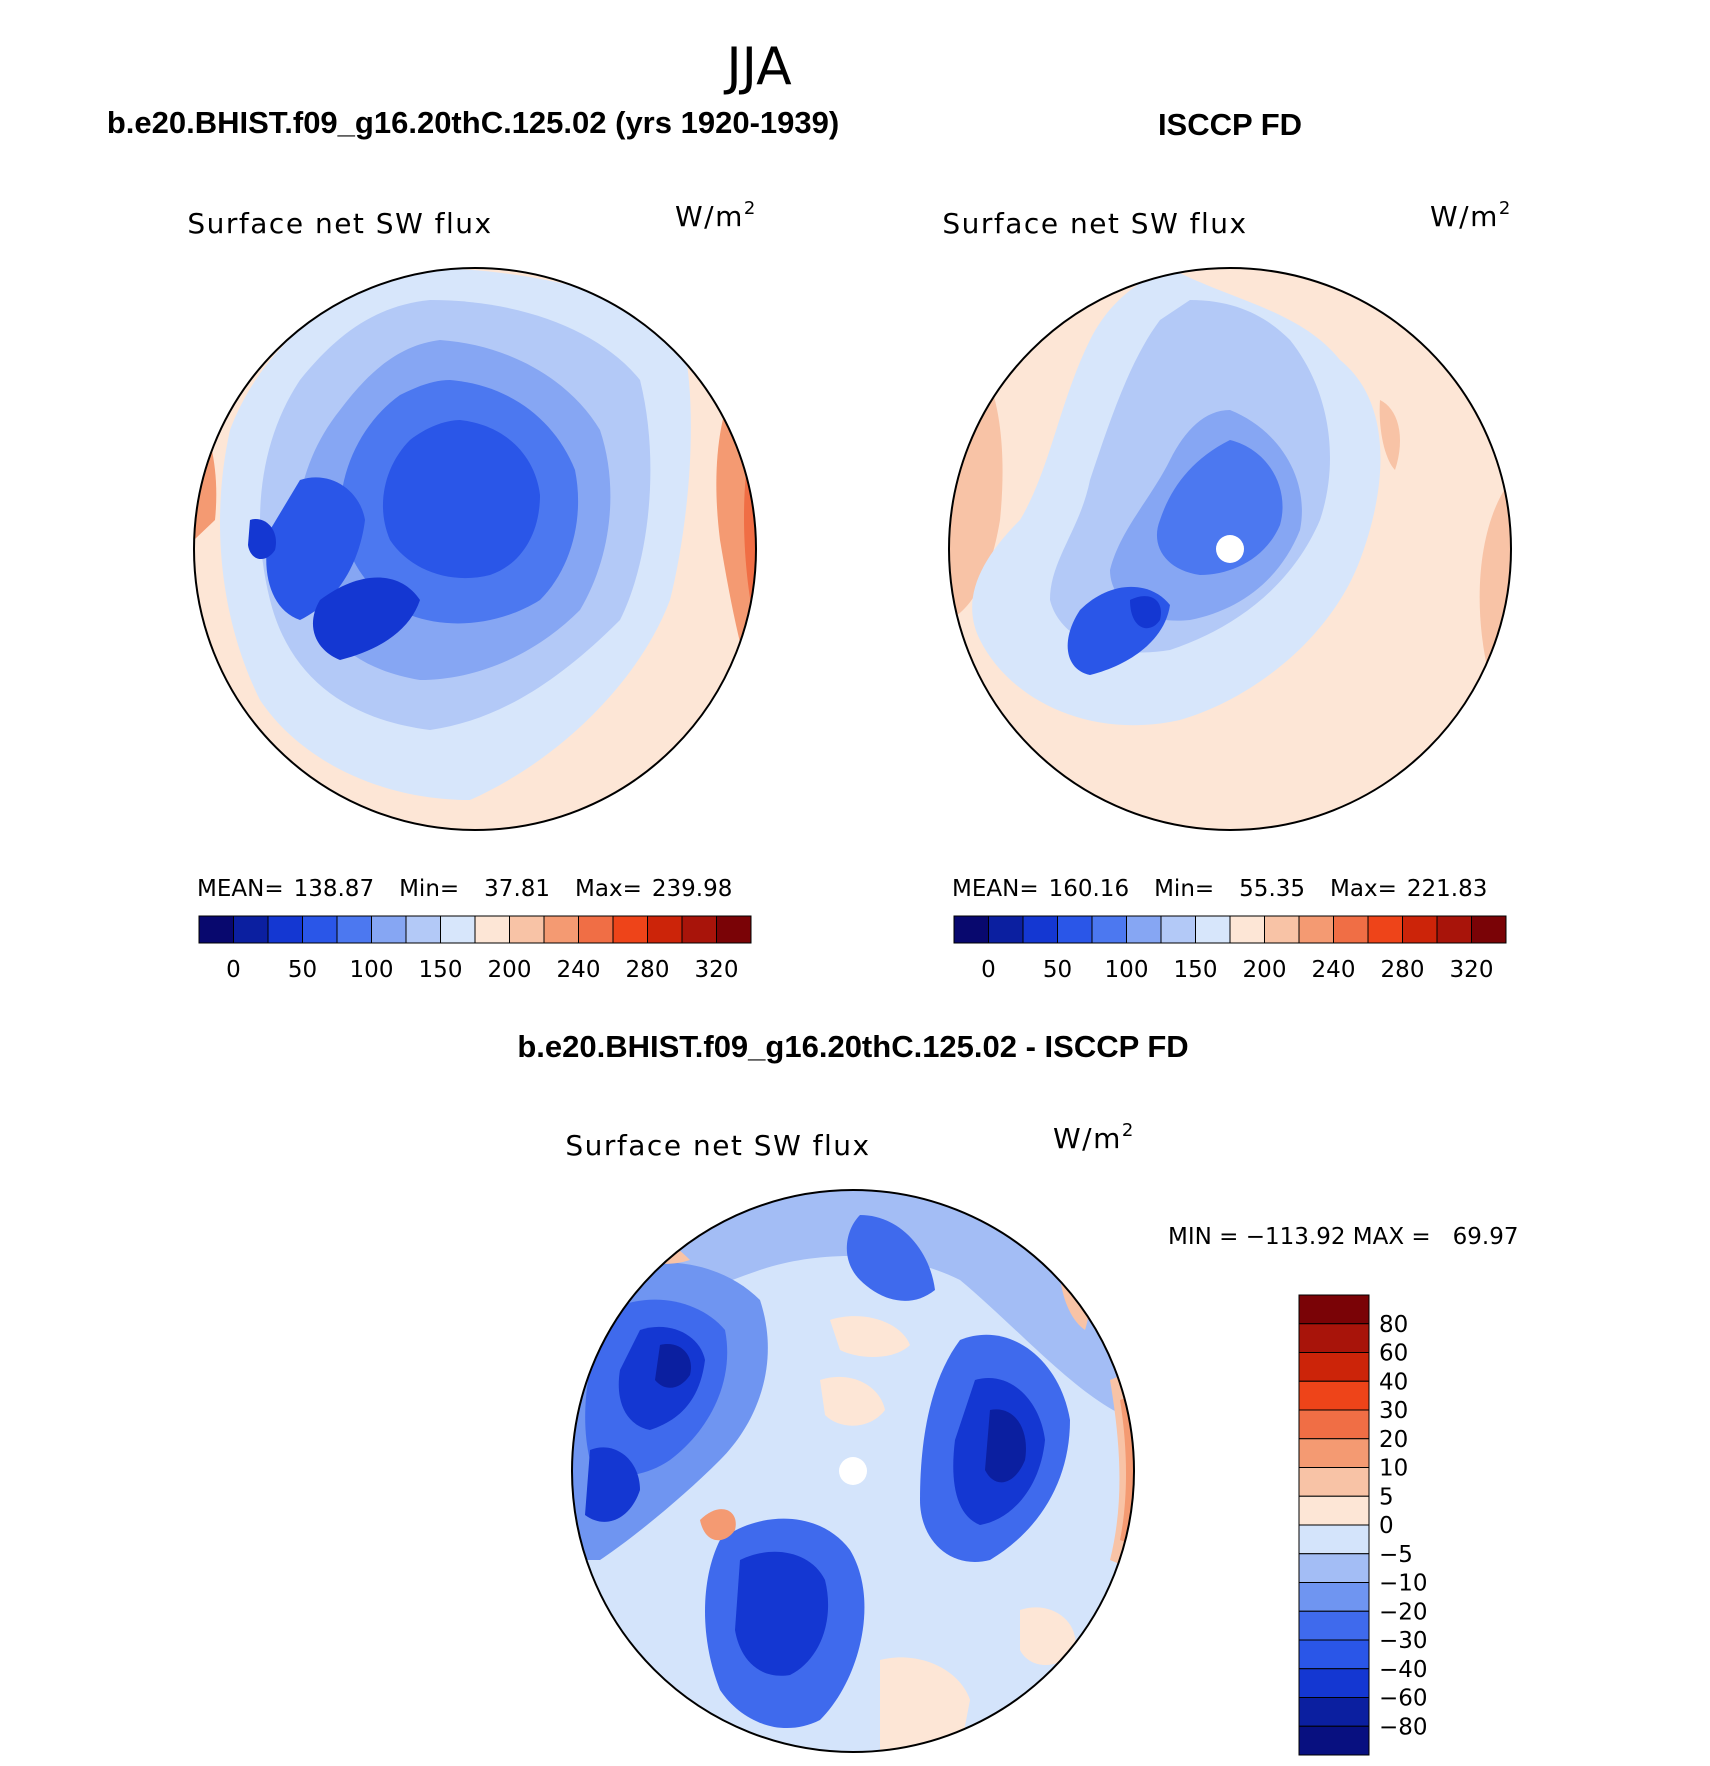 Image resolution: width=1710 pixels, height=1766 pixels. What do you see at coordinates (339, 223) in the screenshot?
I see `panel-model-field-label: Surface net SW flux` at bounding box center [339, 223].